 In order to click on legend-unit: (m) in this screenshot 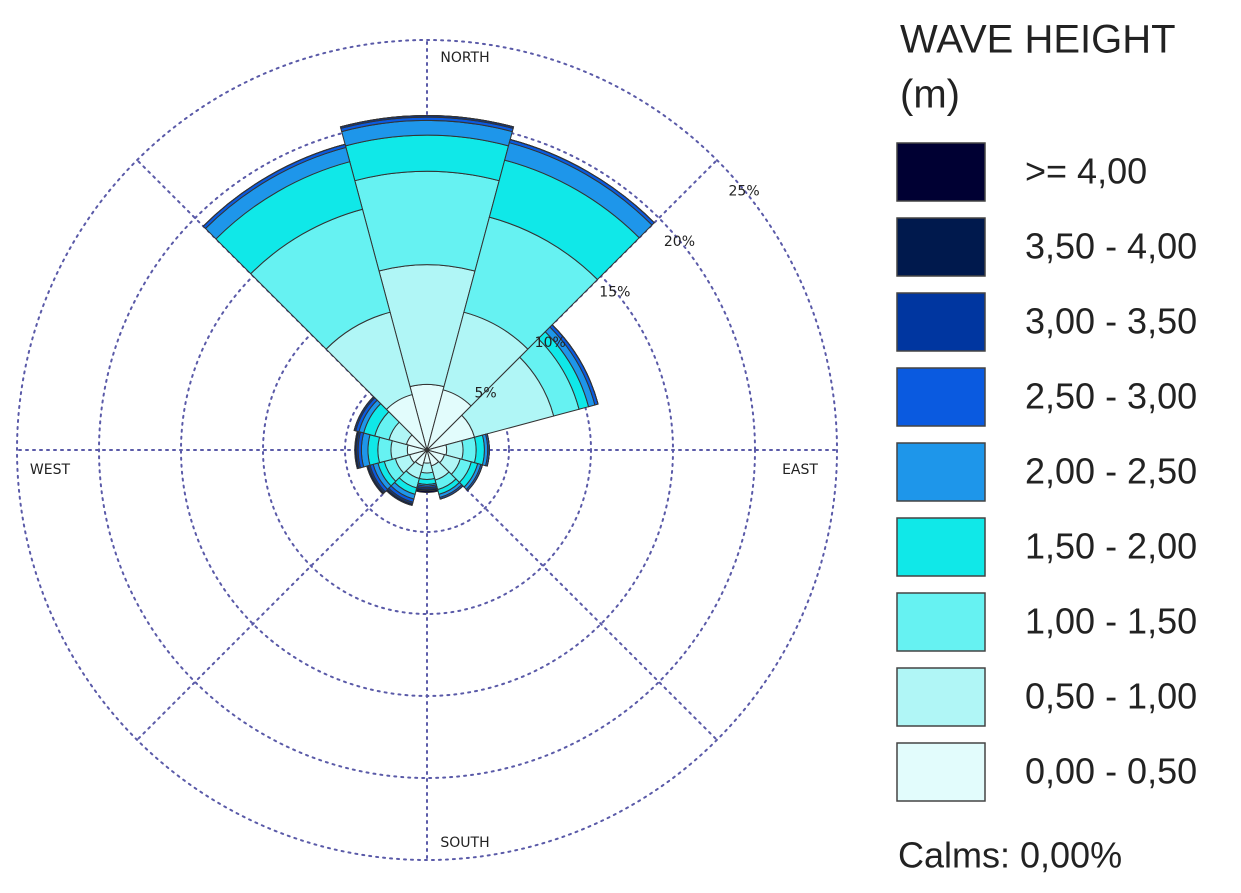, I will do `click(930, 95)`.